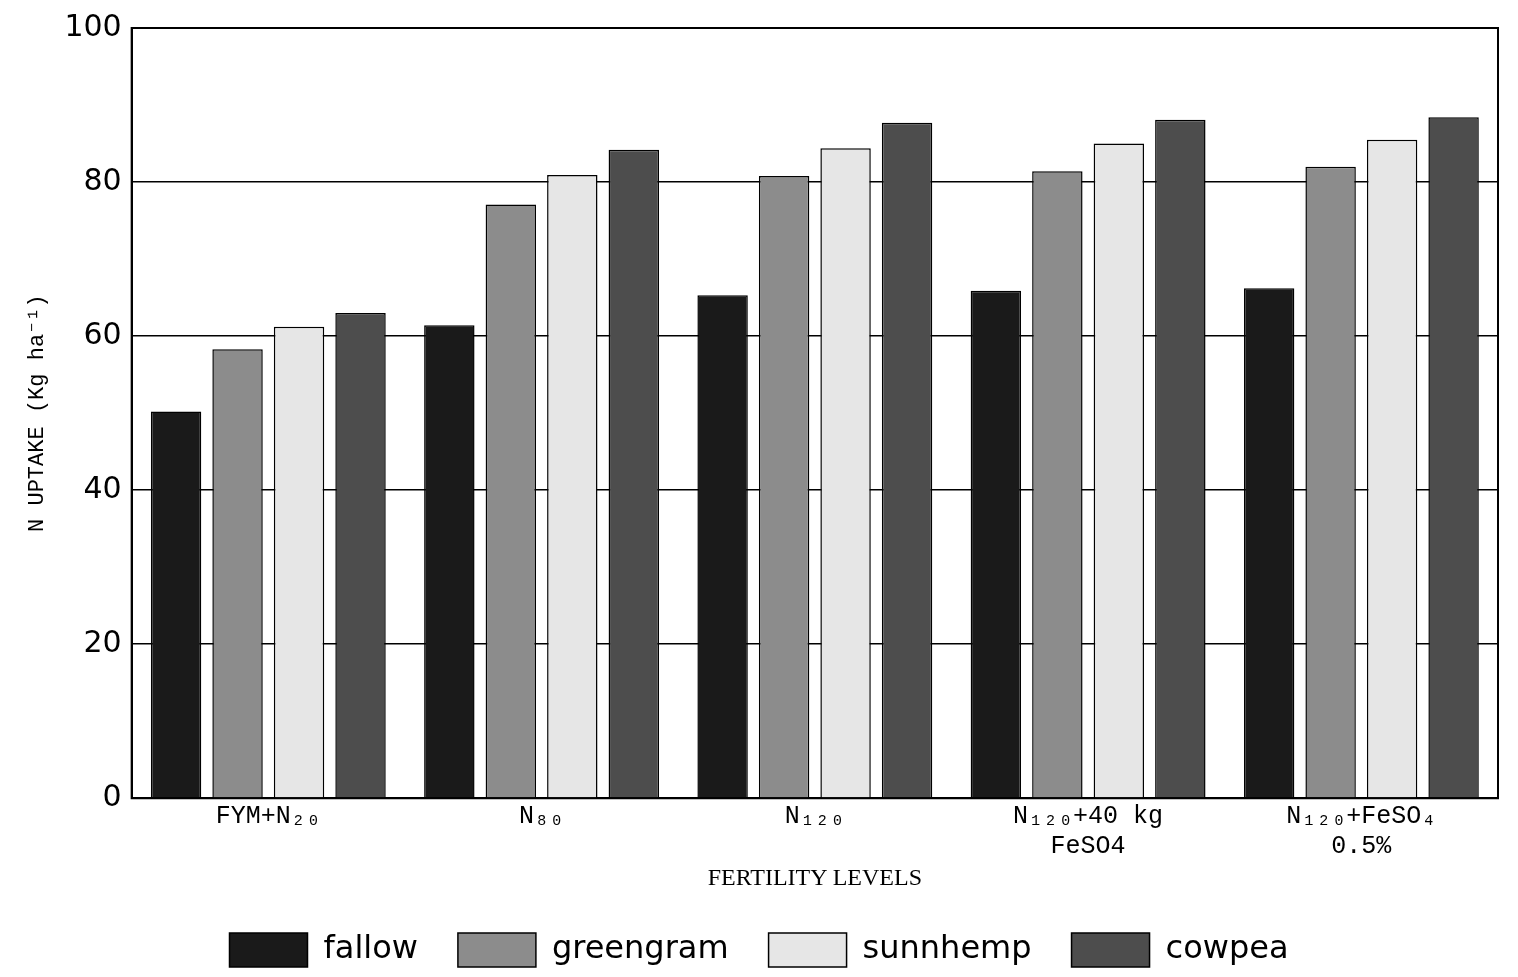 The width and height of the screenshot is (1518, 977). Describe the element at coordinates (947, 947) in the screenshot. I see `legend-label: sunnhemp` at that location.